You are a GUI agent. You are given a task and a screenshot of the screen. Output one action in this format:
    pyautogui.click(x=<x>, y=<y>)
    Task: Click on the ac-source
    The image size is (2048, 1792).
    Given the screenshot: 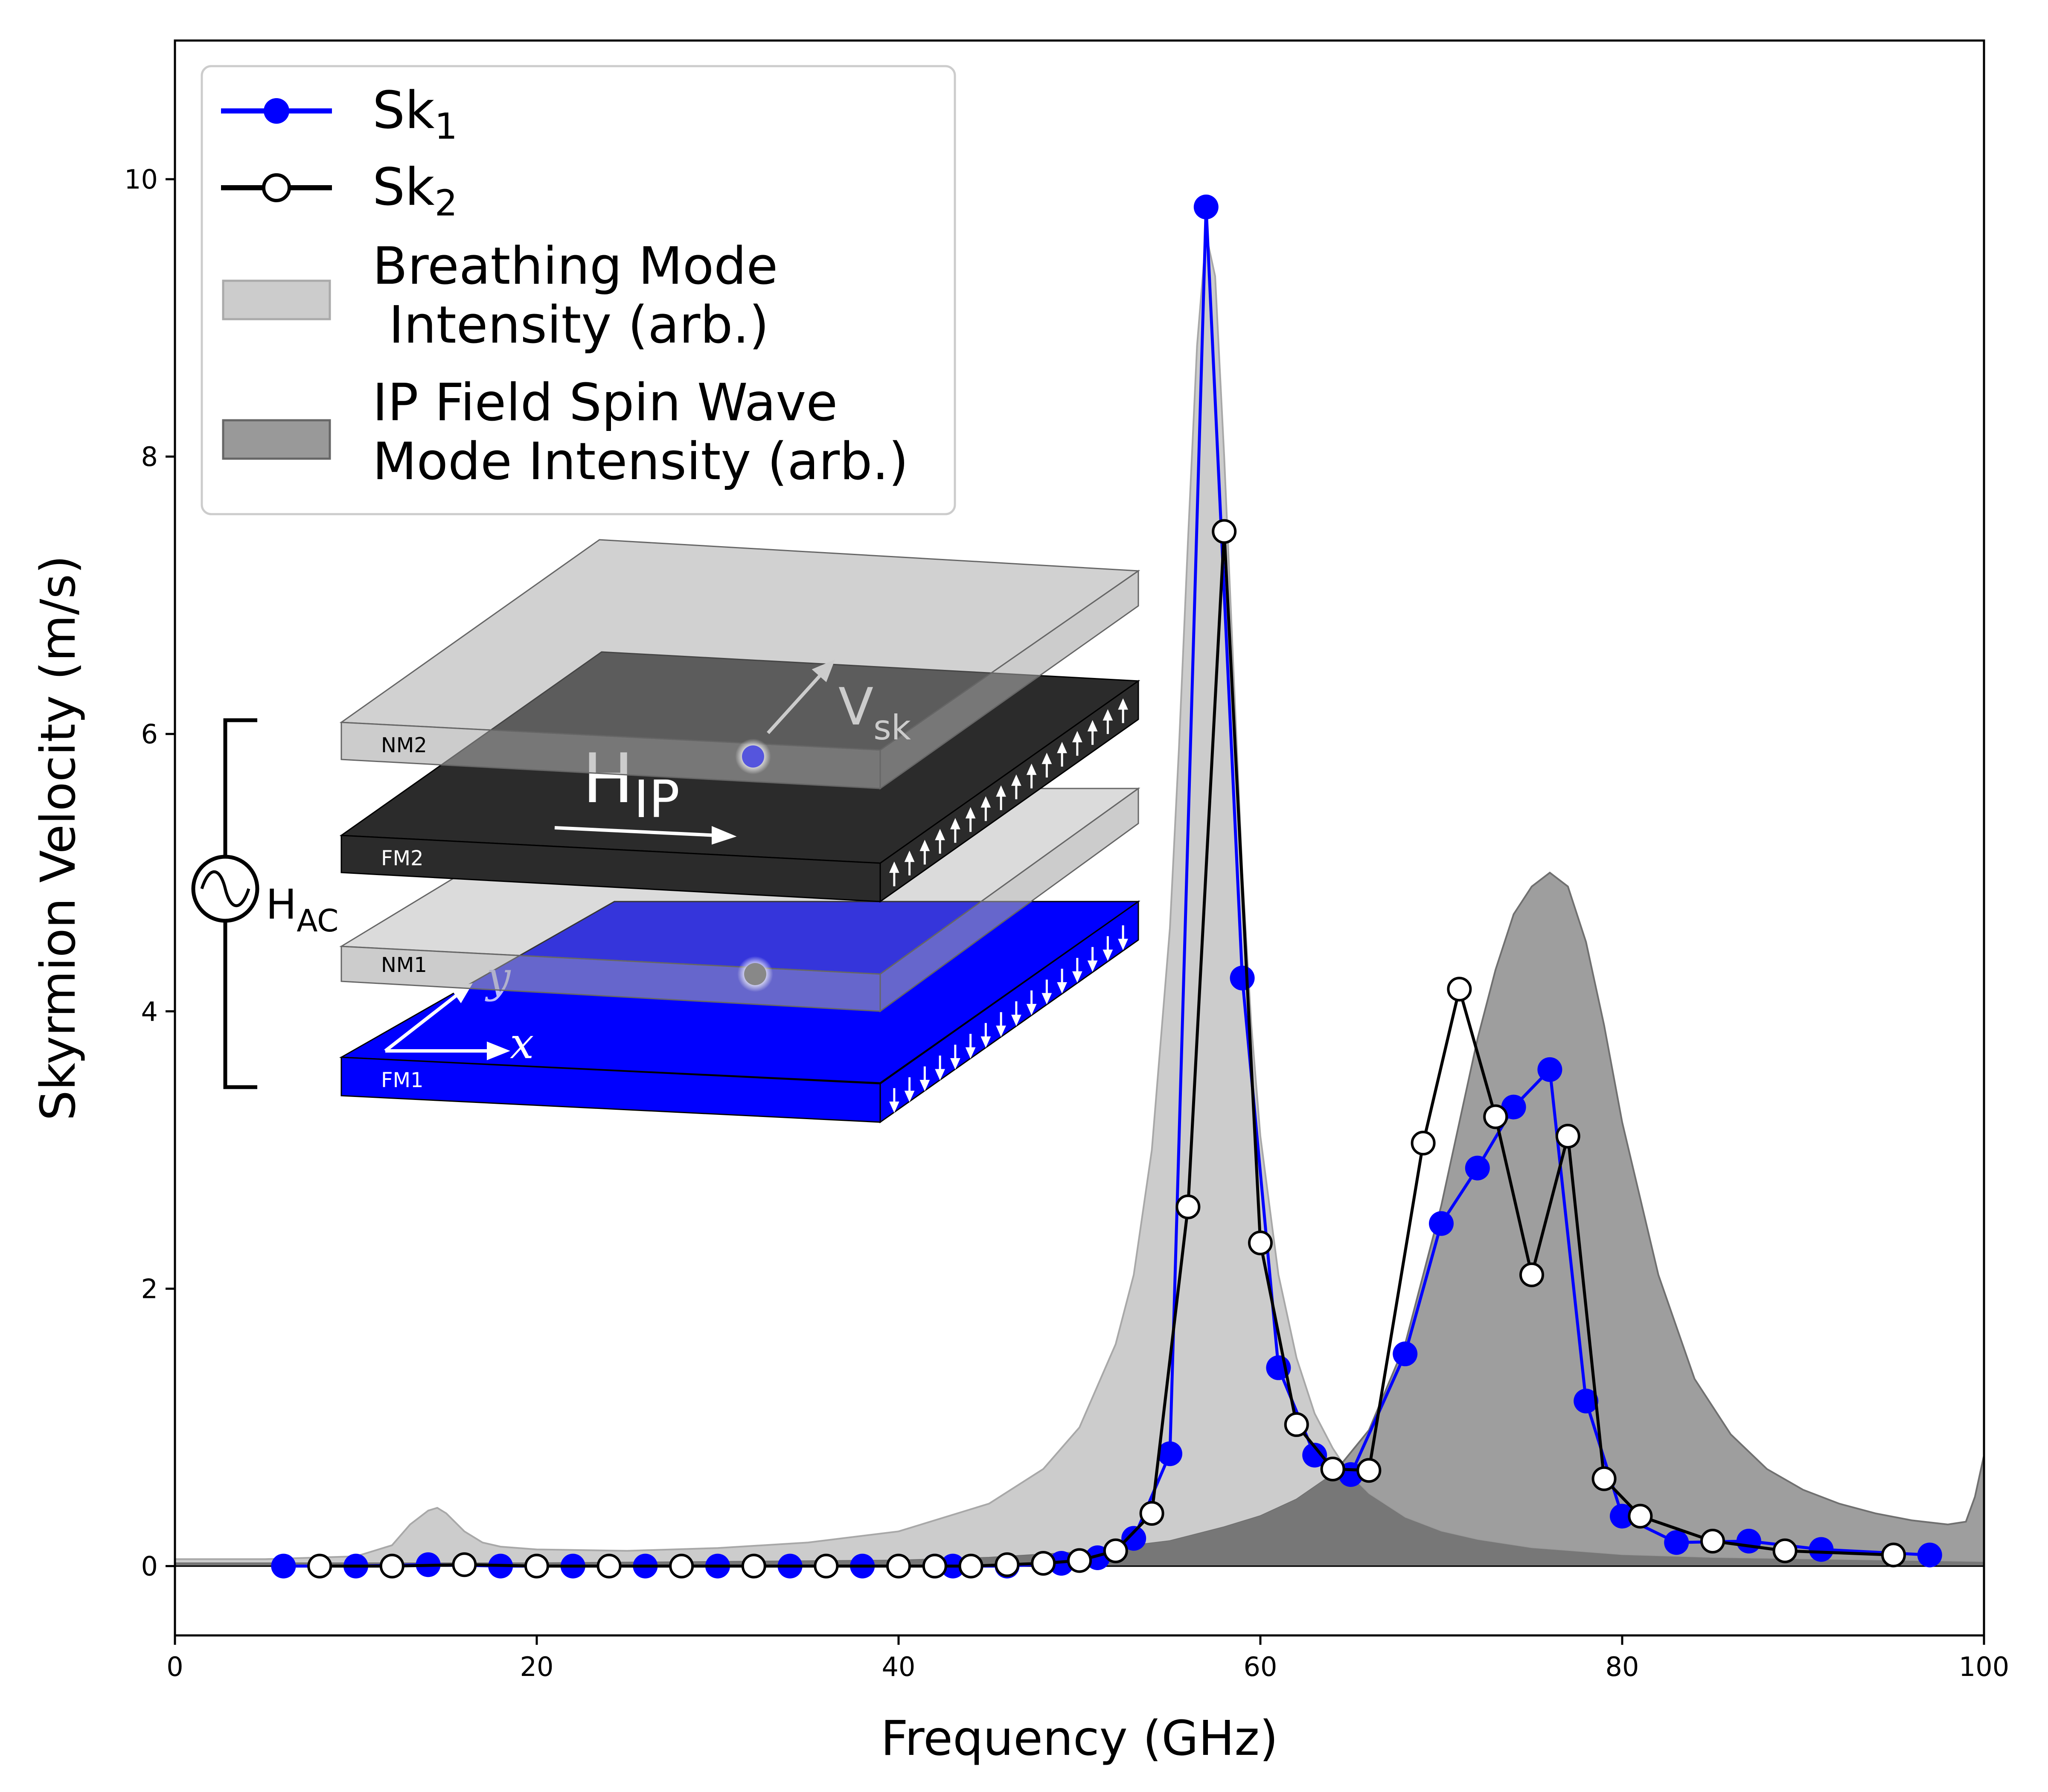 What is the action you would take?
    pyautogui.click(x=225, y=904)
    